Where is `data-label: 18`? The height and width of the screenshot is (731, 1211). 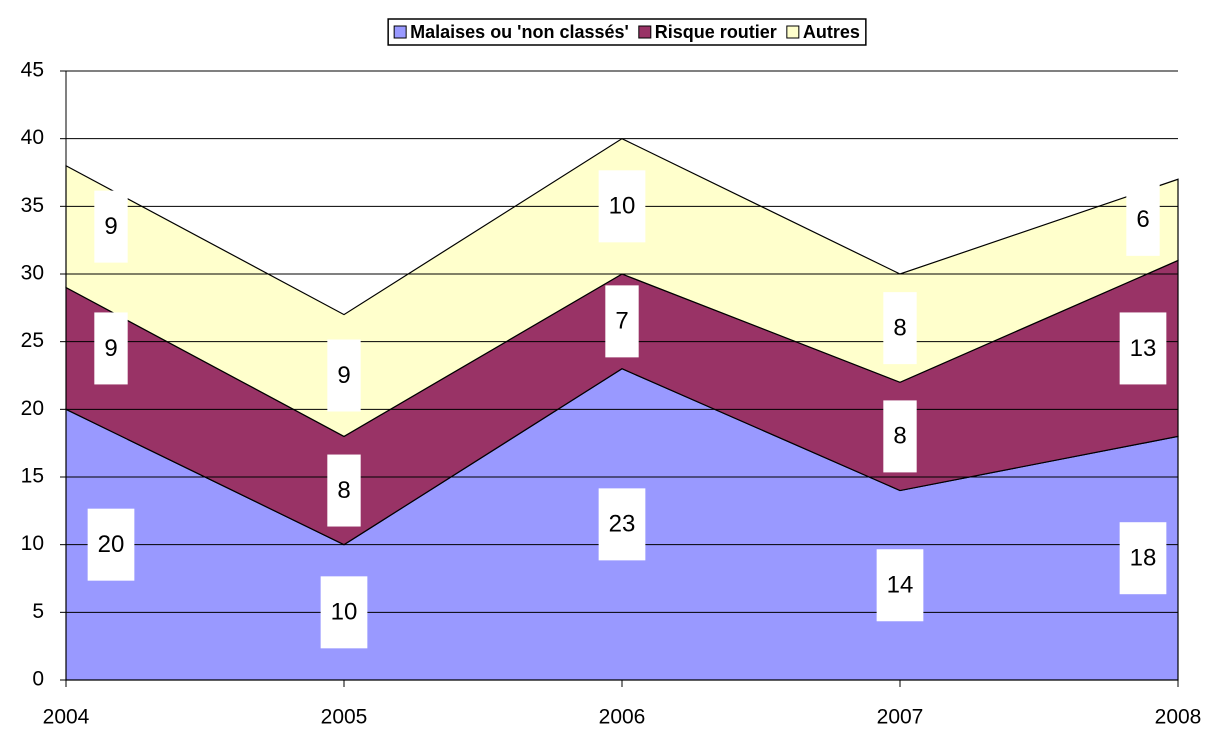 data-label: 18 is located at coordinates (1143, 558).